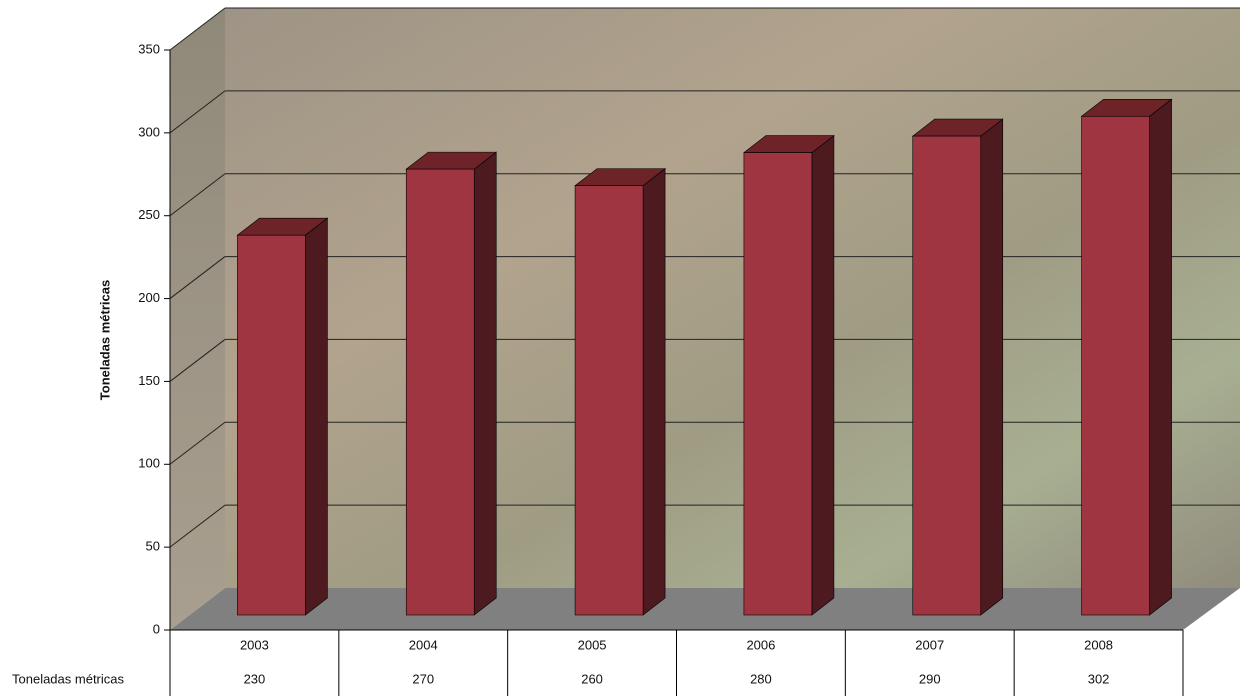  Describe the element at coordinates (592, 644) in the screenshot. I see `x-tick-label: 2005` at that location.